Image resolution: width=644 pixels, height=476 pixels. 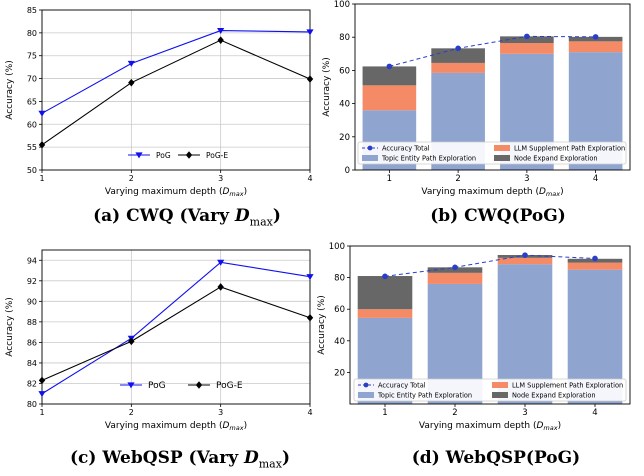 I want to click on y-tick-label: 85, so click(x=32, y=10).